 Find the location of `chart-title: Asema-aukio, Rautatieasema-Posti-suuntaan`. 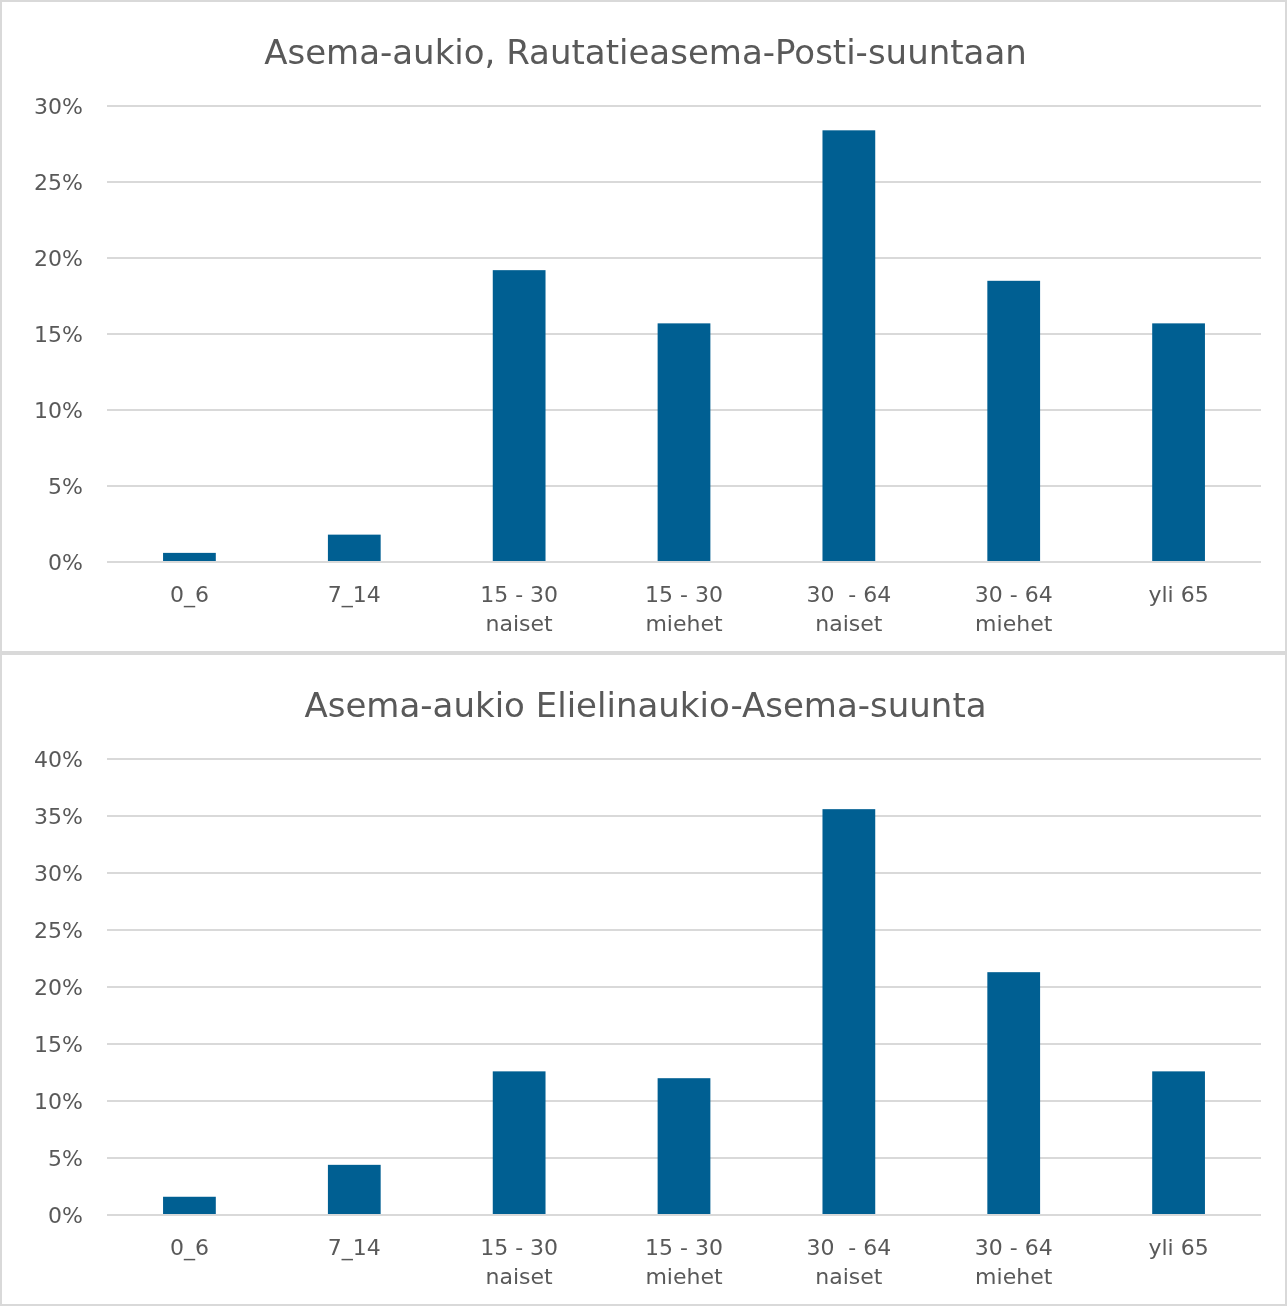

chart-title: Asema-aukio, Rautatieasema-Posti-suuntaan is located at coordinates (645, 52).